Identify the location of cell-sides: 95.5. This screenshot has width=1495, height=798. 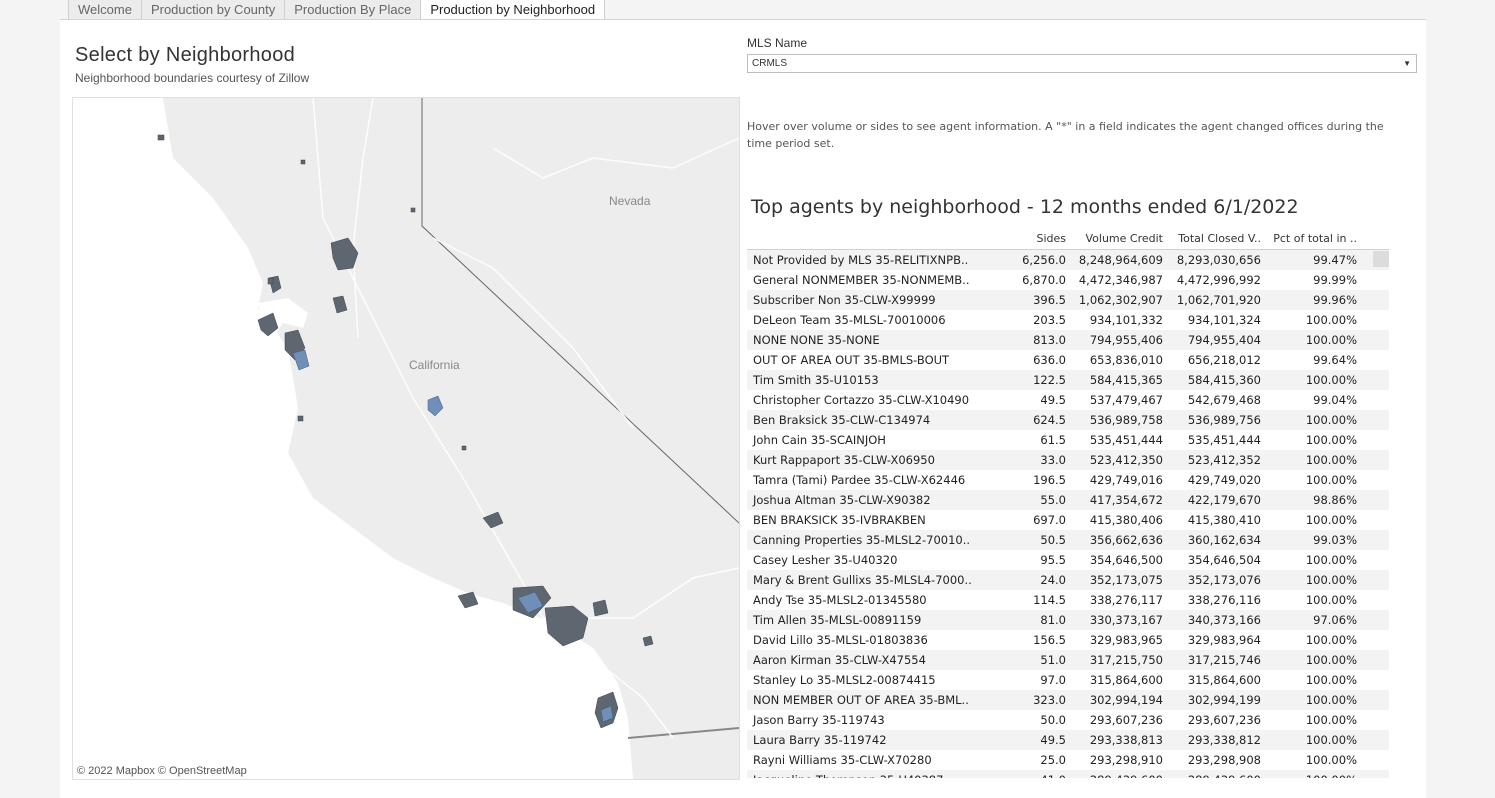
(1053, 560).